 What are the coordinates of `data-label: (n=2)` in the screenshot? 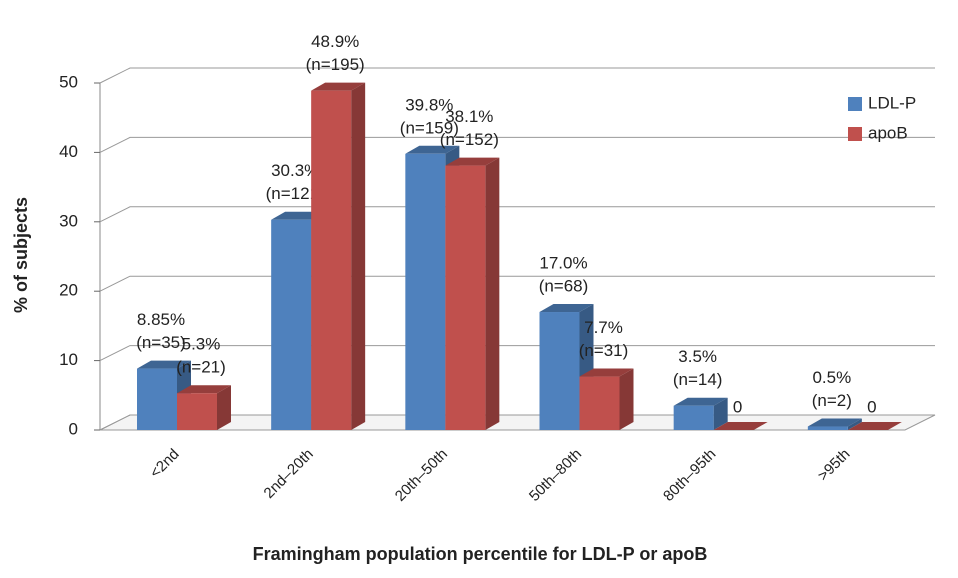 It's located at (832, 400).